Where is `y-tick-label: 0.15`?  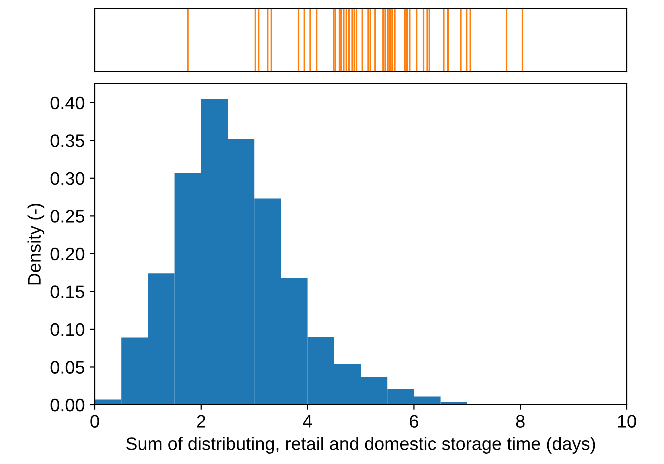 y-tick-label: 0.15 is located at coordinates (67, 292).